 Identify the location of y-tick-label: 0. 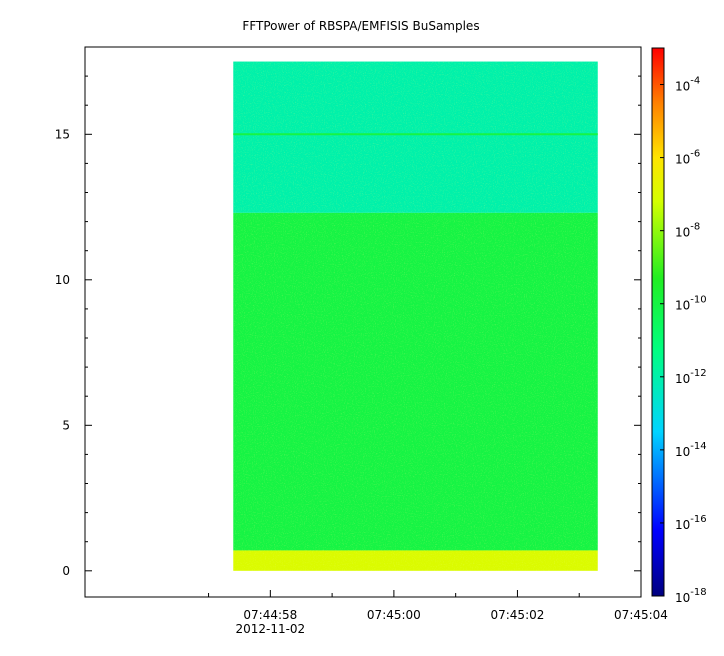
(66, 571).